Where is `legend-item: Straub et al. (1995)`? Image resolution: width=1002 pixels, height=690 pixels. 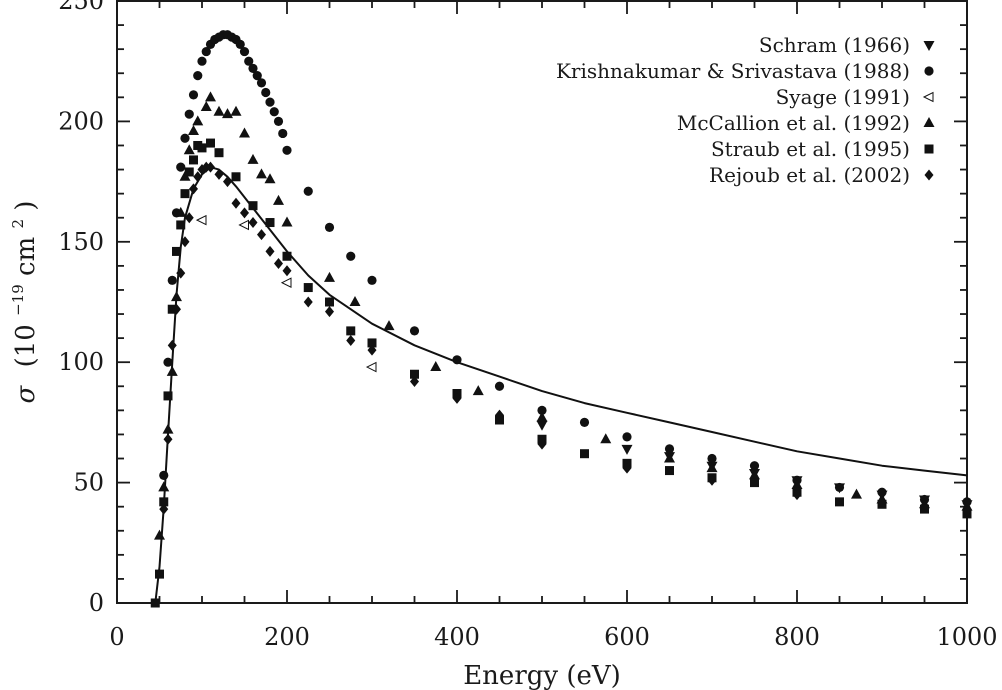
legend-item: Straub et al. (1995) is located at coordinates (822, 149).